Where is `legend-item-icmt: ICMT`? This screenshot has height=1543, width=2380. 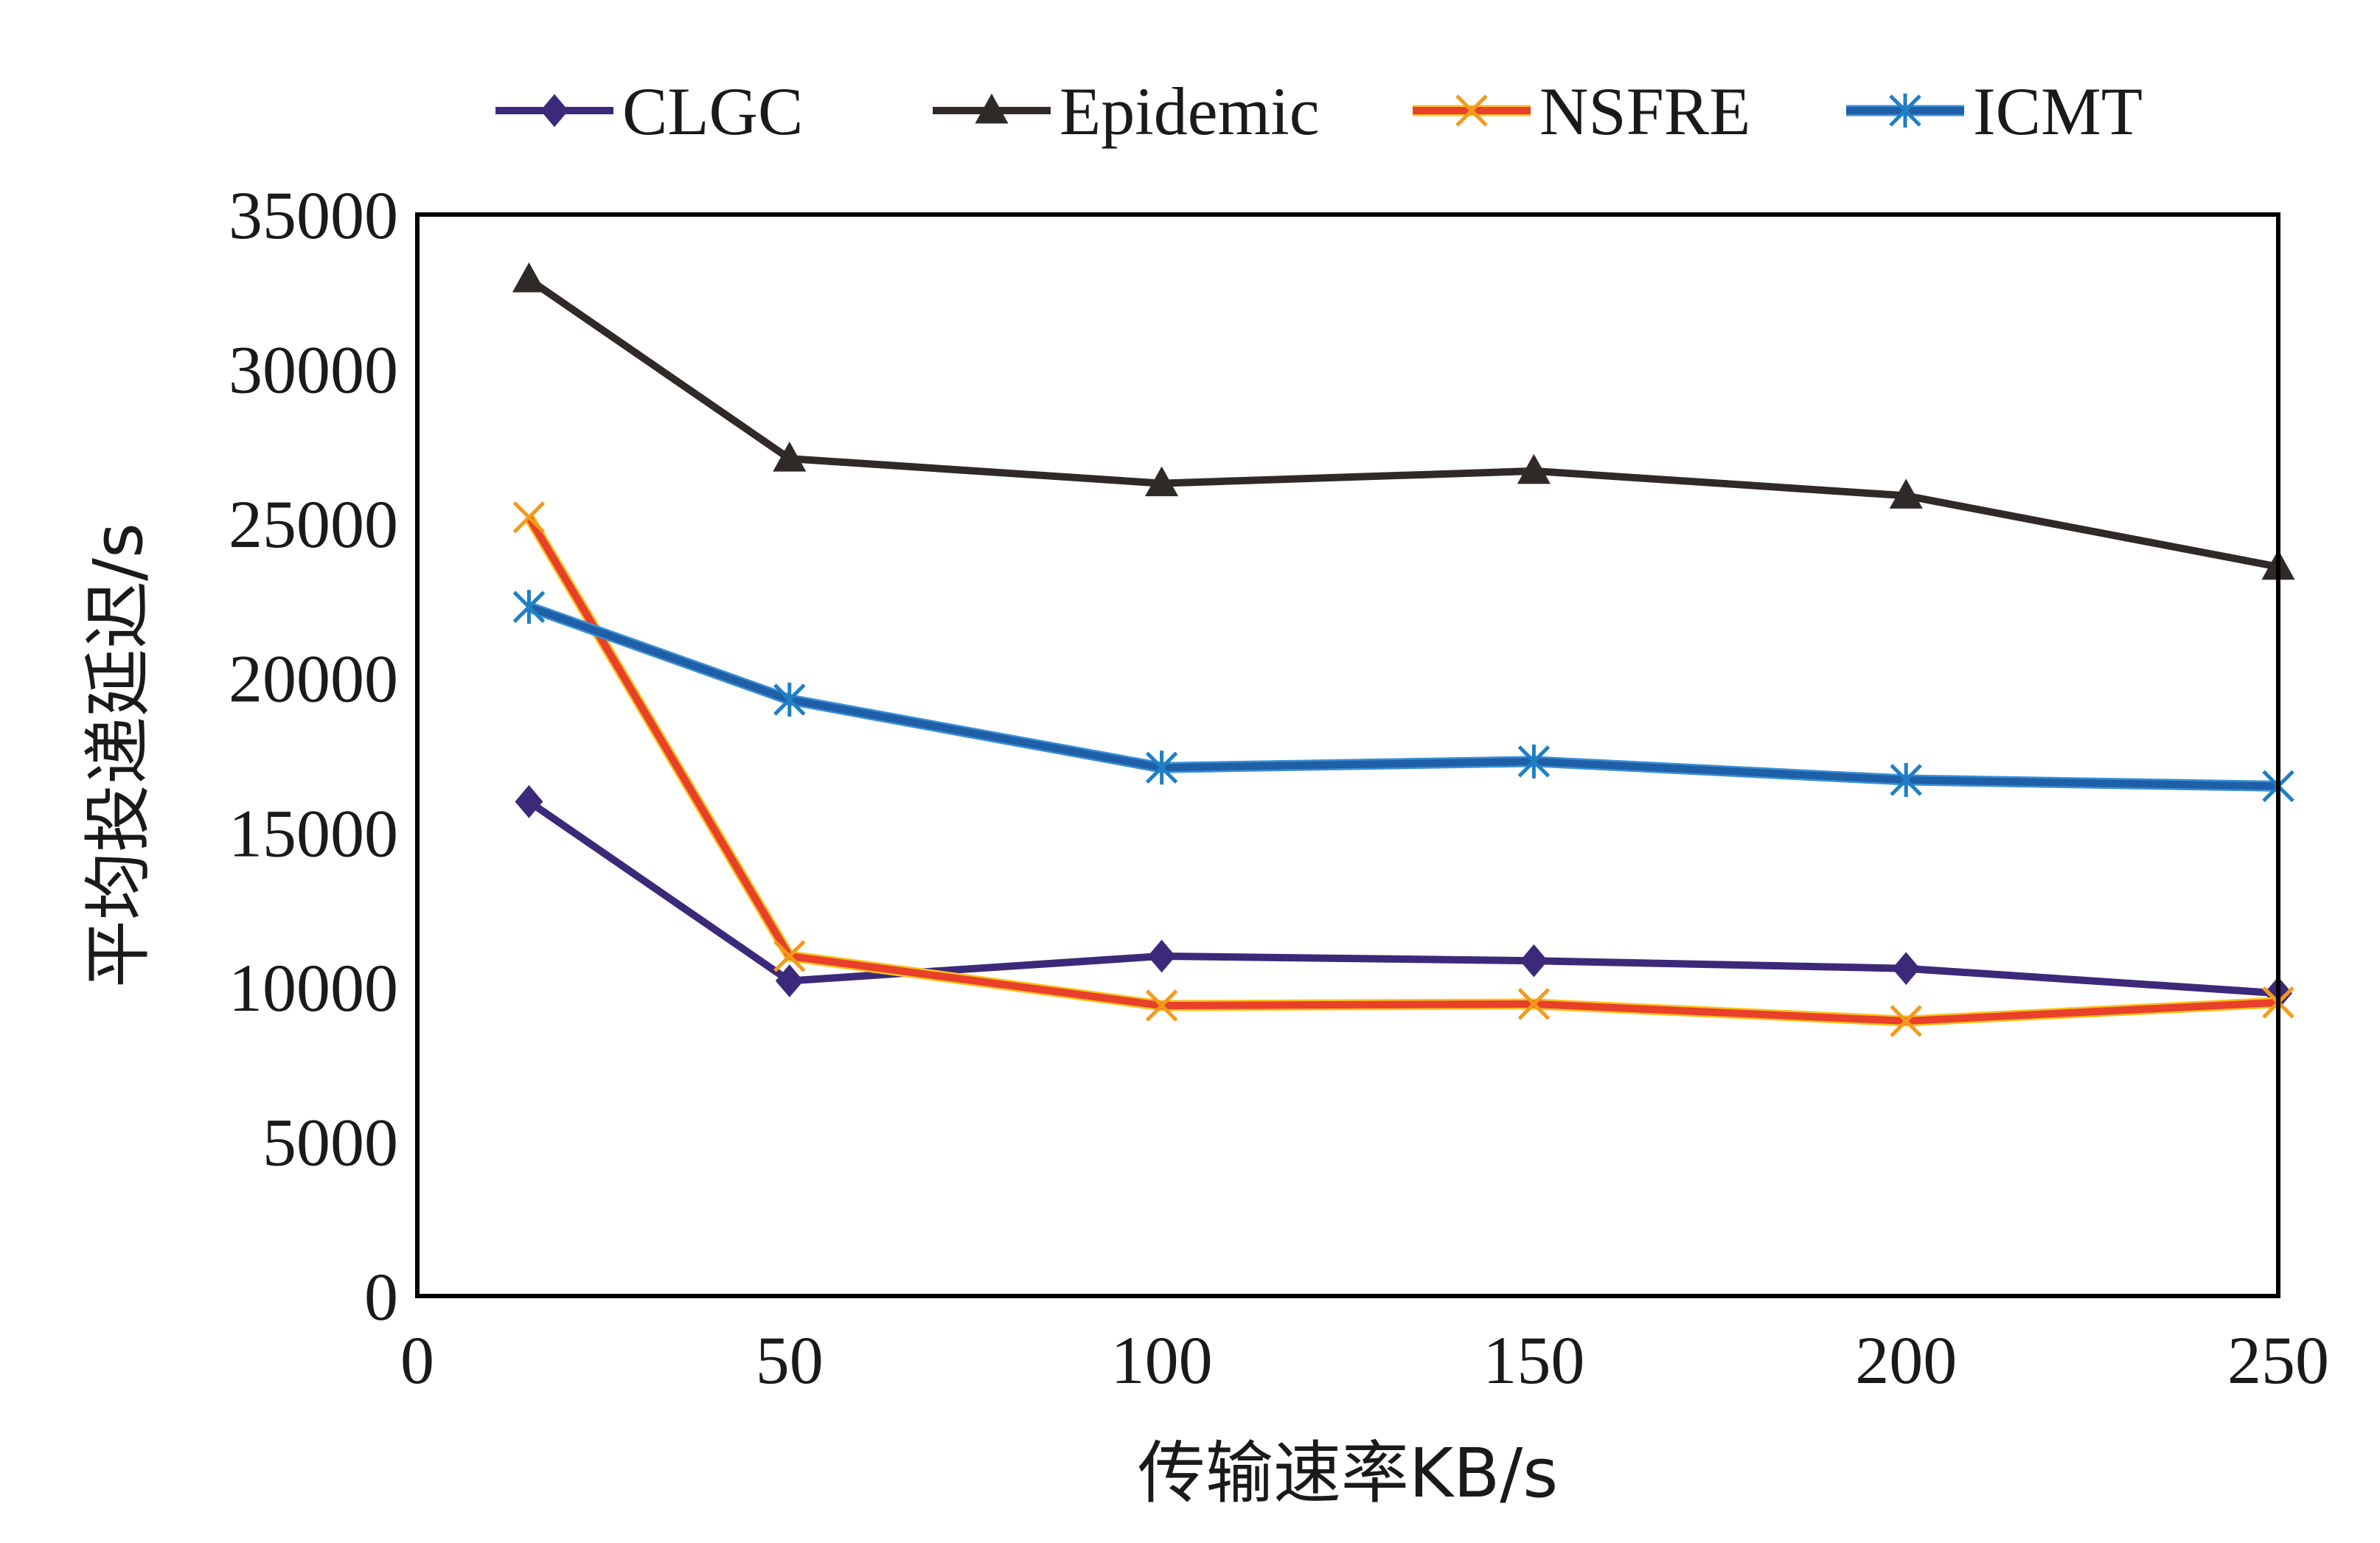
legend-item-icmt: ICMT is located at coordinates (1994, 111).